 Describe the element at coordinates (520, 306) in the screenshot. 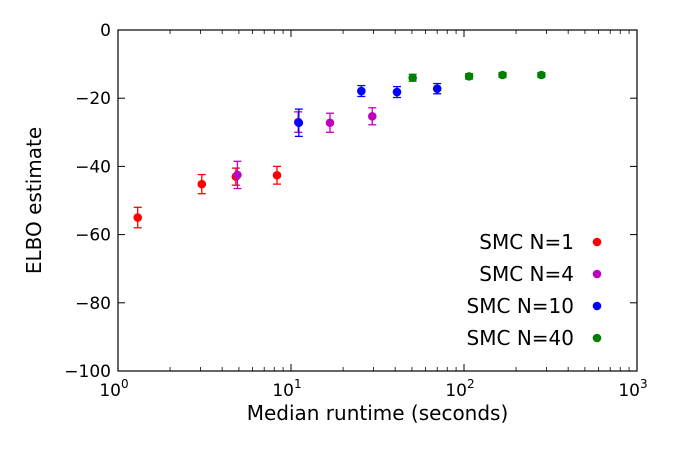

I see `legend-label: SMC N=10` at that location.